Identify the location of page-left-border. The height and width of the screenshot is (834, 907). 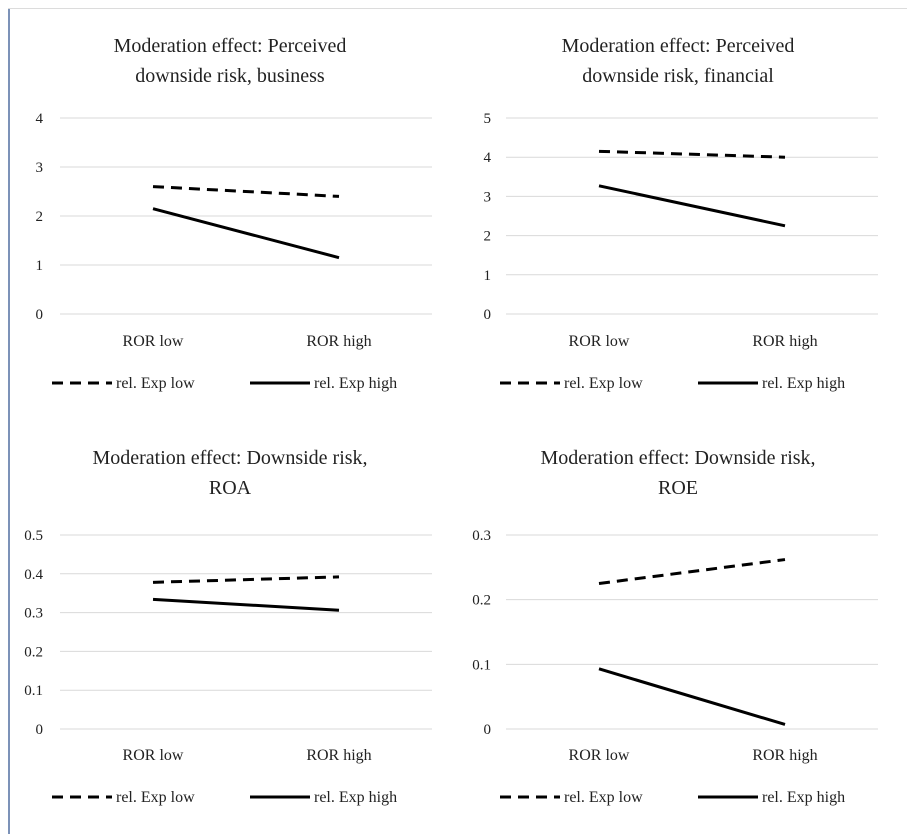
(9, 421).